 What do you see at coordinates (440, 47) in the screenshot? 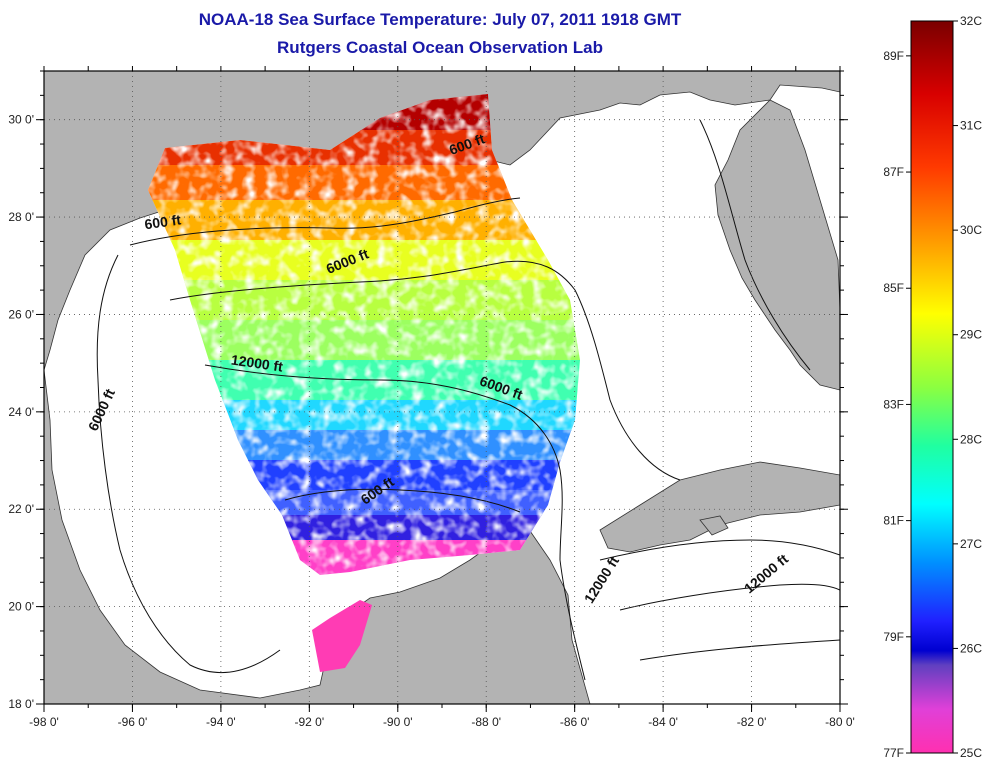
I see `map-subtitle: Rutgers Coastal Ocean Observation Lab` at bounding box center [440, 47].